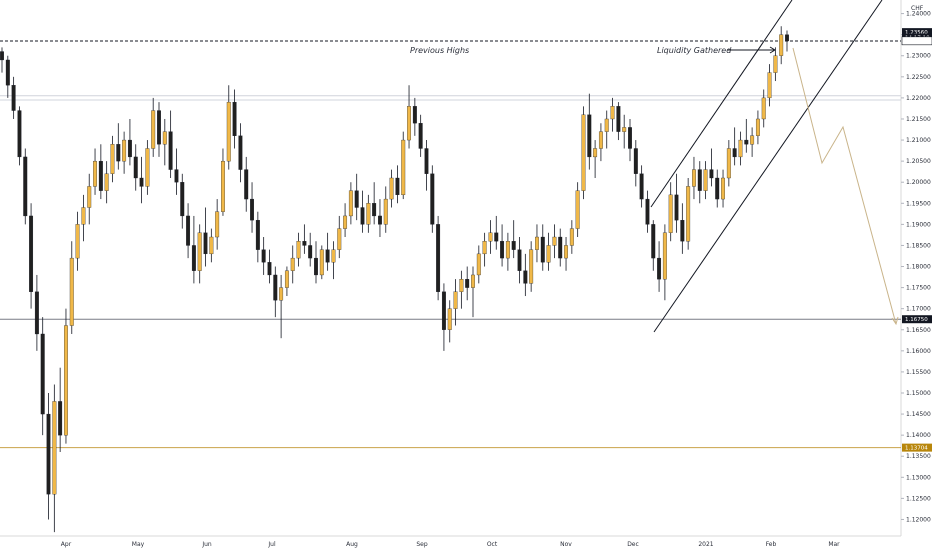 The image size is (932, 550). I want to click on time-tick-label: Jun, so click(206, 544).